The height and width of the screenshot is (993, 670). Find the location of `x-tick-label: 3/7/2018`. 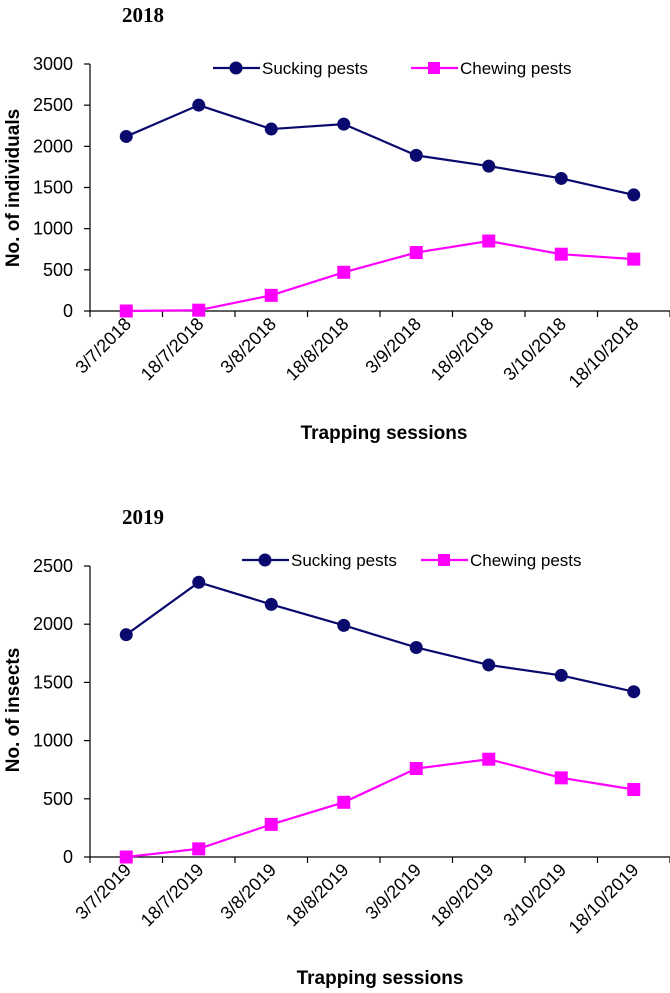

x-tick-label: 3/7/2018 is located at coordinates (103, 346).